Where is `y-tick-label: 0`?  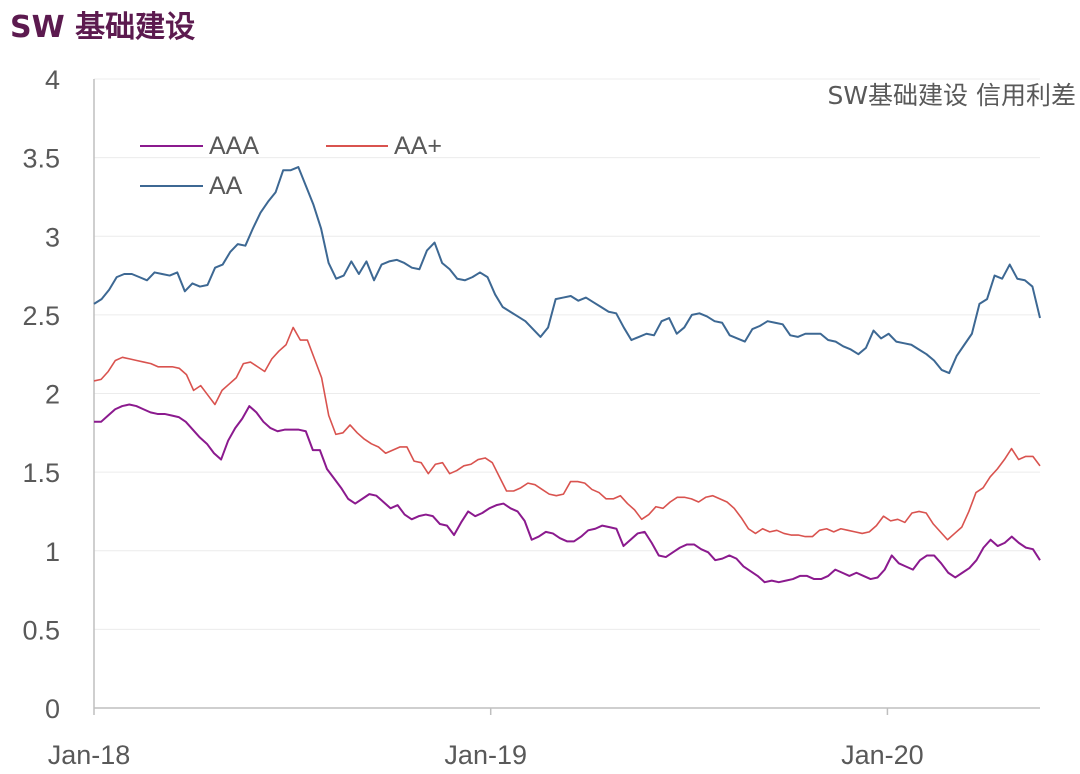 y-tick-label: 0 is located at coordinates (52, 709).